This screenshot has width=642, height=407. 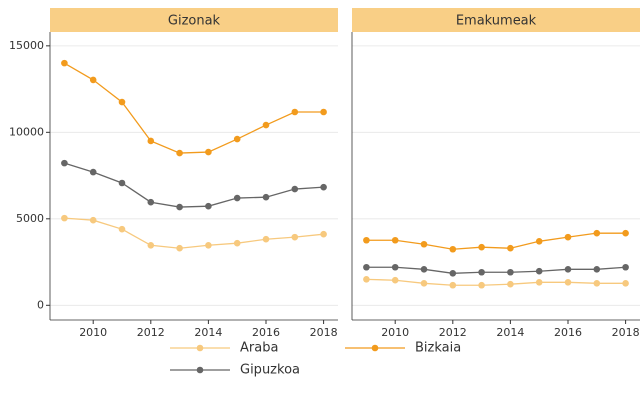 What do you see at coordinates (30, 218) in the screenshot?
I see `y-tick-label: 5000` at bounding box center [30, 218].